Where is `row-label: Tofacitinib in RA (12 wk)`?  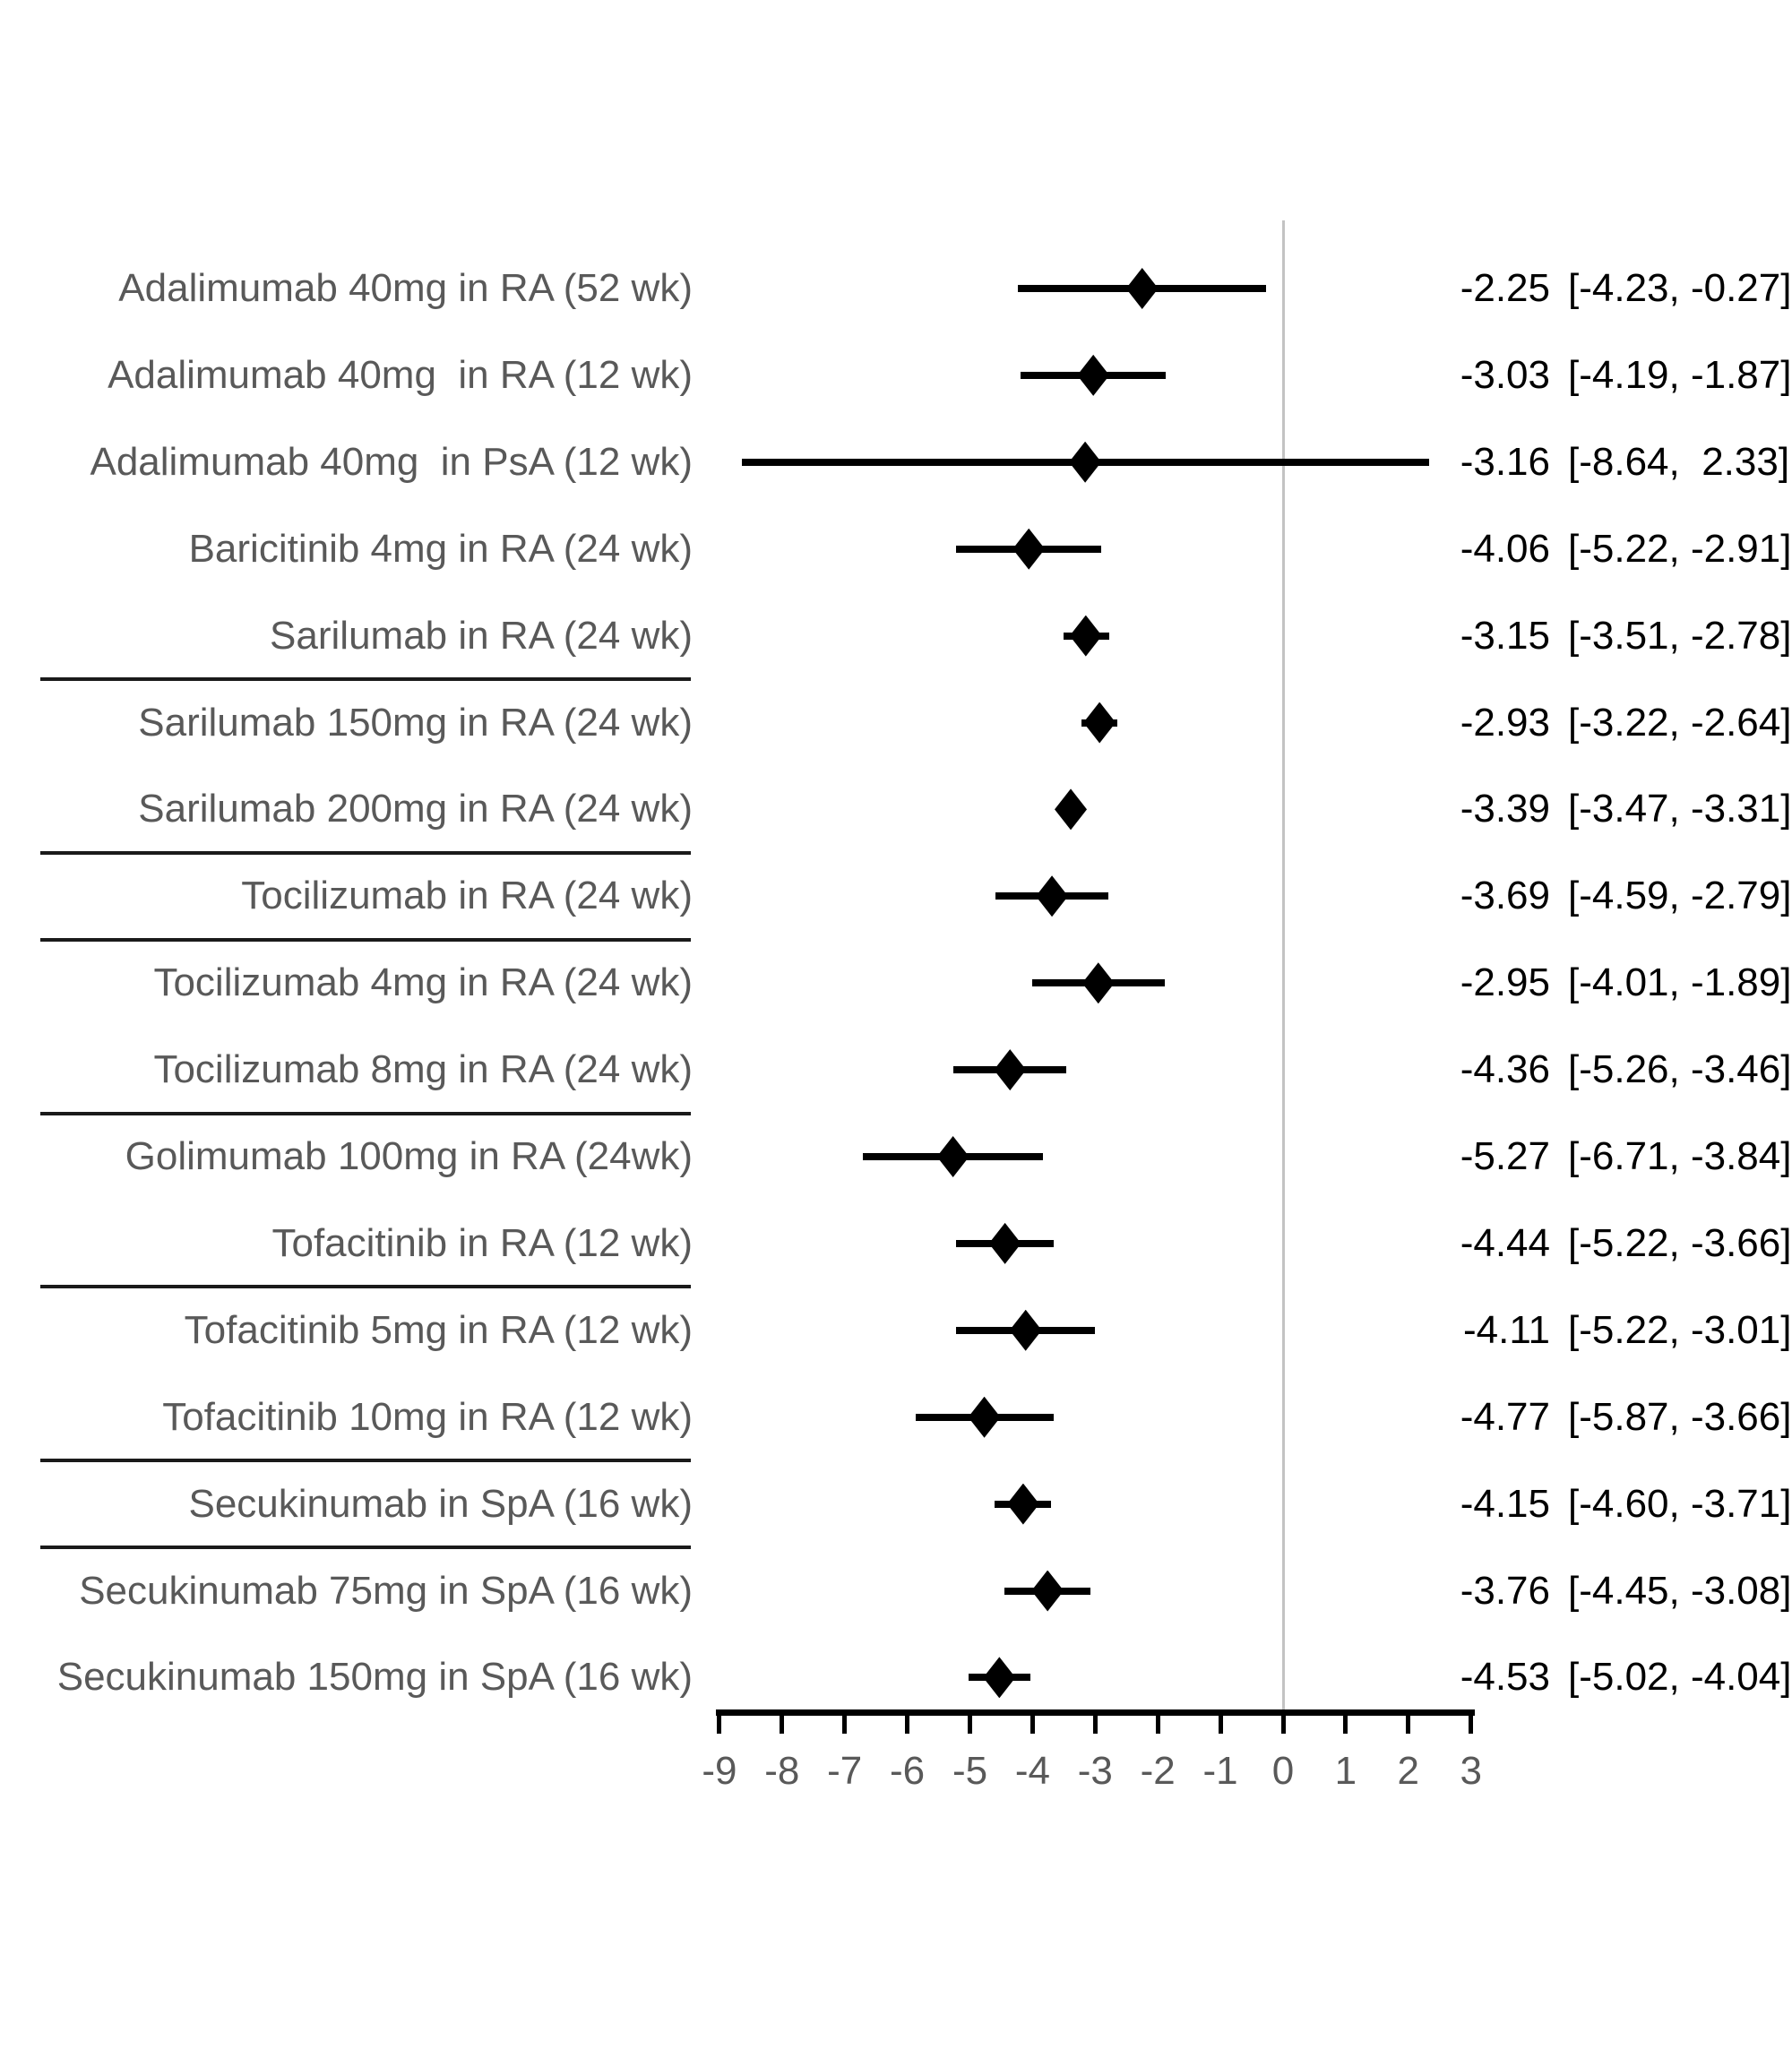
row-label: Tofacitinib in RA (12 wk) is located at coordinates (482, 1242).